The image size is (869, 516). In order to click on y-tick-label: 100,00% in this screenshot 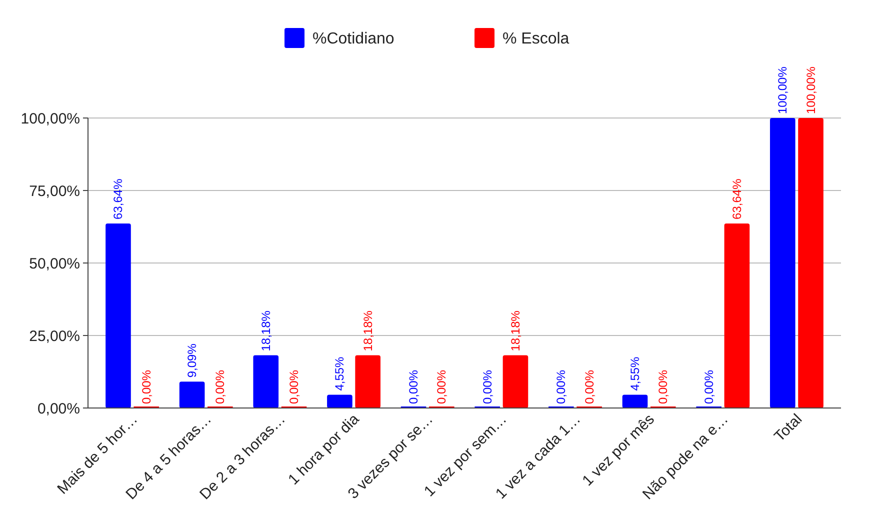, I will do `click(50, 119)`.